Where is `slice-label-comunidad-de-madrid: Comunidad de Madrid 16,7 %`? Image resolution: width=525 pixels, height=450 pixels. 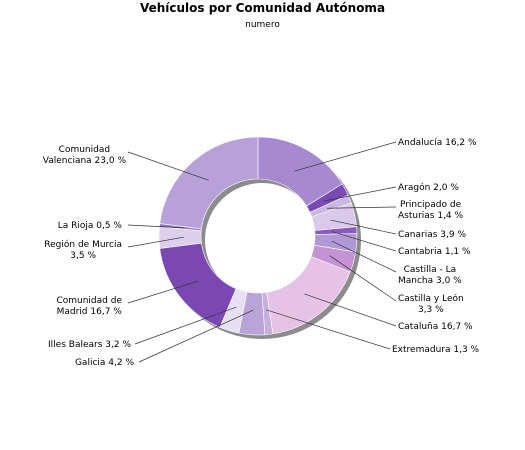 slice-label-comunidad-de-madrid: Comunidad de Madrid 16,7 % is located at coordinates (89, 306).